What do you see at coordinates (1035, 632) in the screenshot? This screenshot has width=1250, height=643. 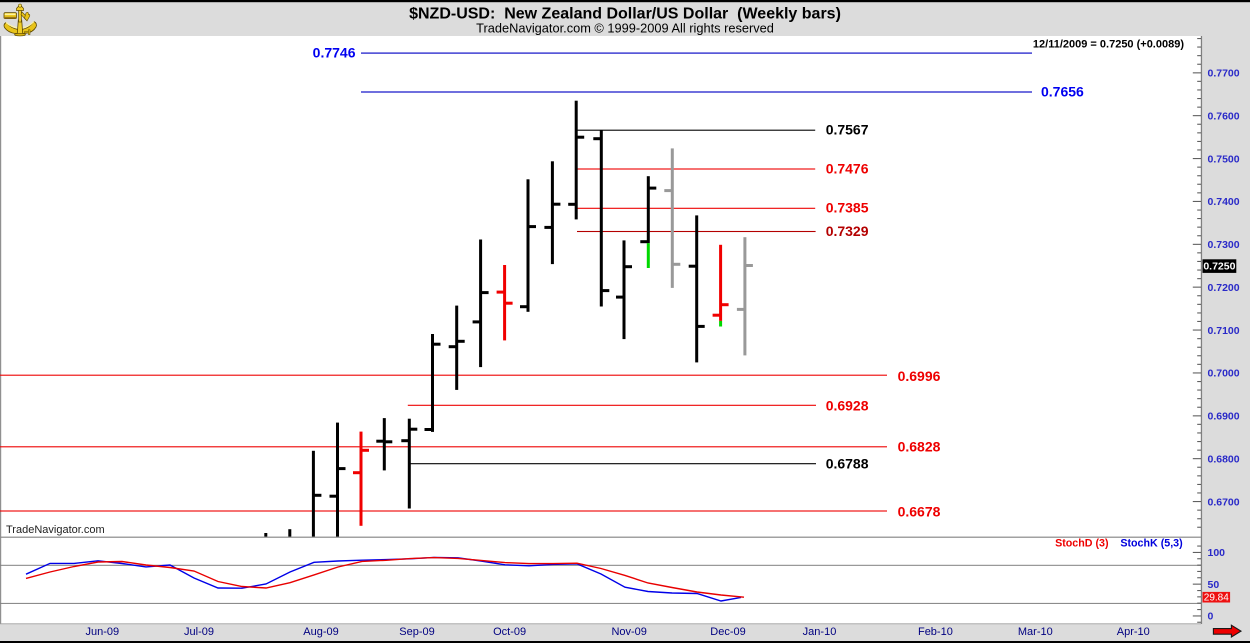 I see `svg-text: Mar-10` at bounding box center [1035, 632].